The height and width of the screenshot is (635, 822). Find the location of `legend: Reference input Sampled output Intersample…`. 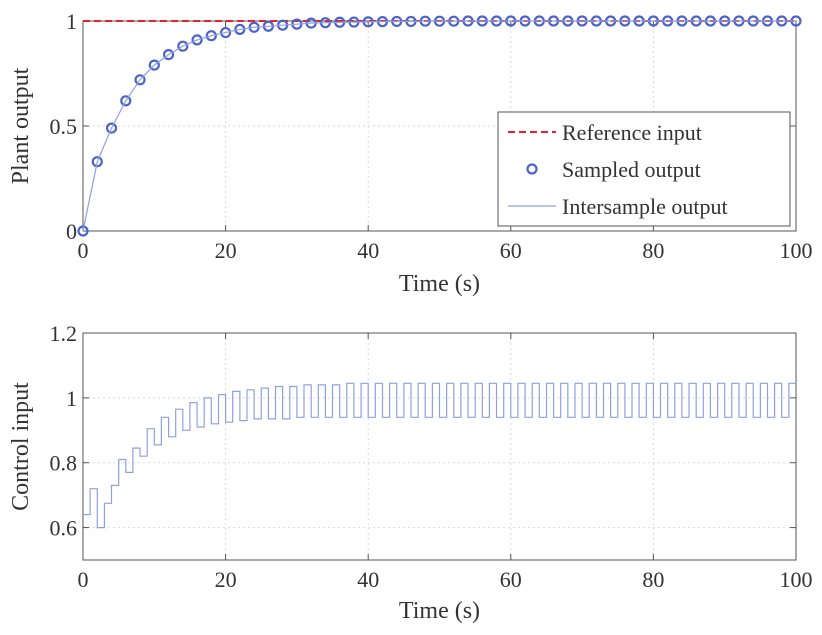

legend: Reference input Sampled output Intersample… is located at coordinates (644, 169).